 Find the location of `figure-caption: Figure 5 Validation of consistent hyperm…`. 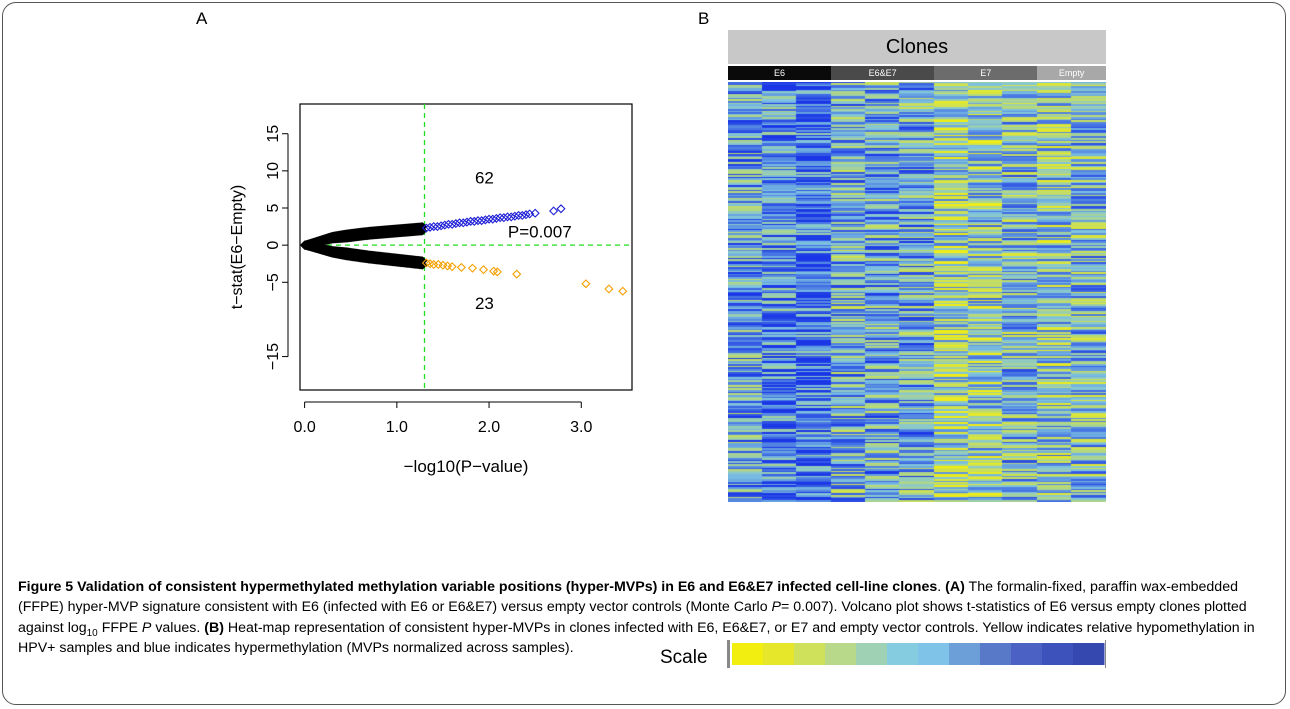

figure-caption: Figure 5 Validation of consistent hyperm… is located at coordinates (646, 617).